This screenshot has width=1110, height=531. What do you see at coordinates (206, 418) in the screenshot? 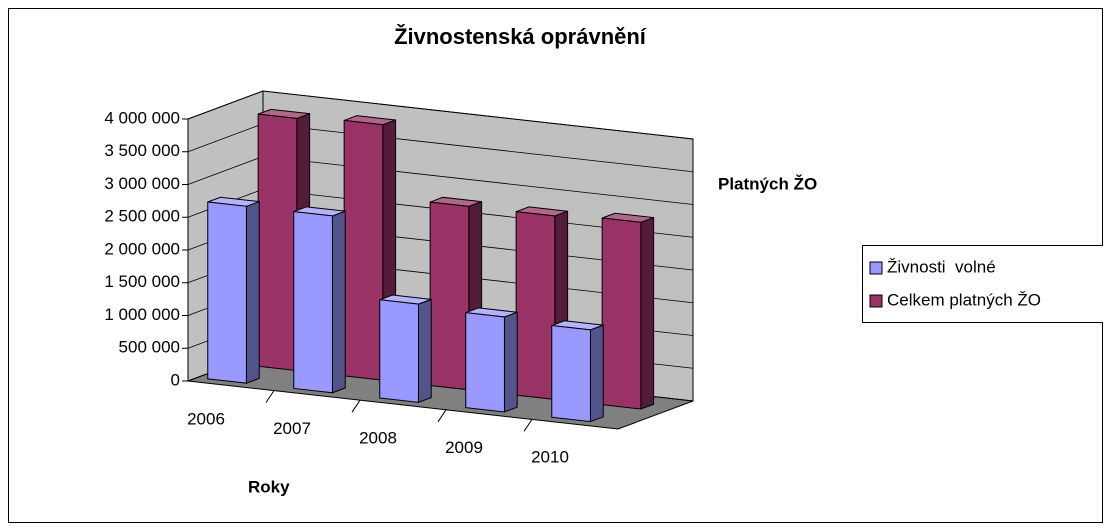
I see `x-tick-label: 2006` at bounding box center [206, 418].